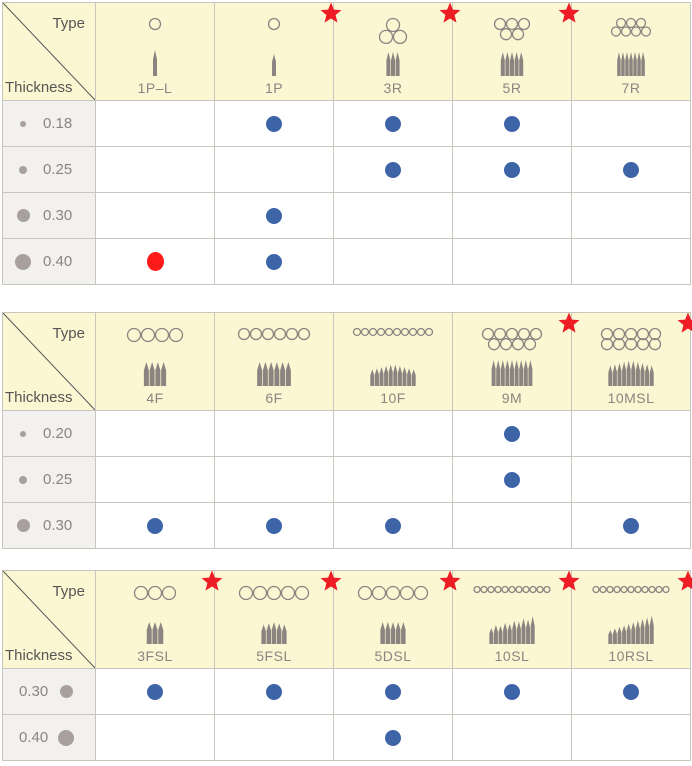  I want to click on thickness-cell: 0.20, so click(49, 433).